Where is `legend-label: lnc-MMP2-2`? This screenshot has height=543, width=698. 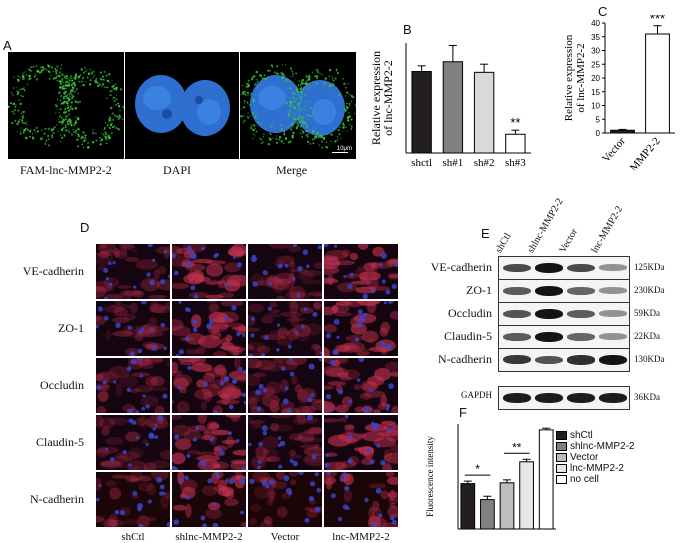 legend-label: lnc-MMP2-2 is located at coordinates (597, 468).